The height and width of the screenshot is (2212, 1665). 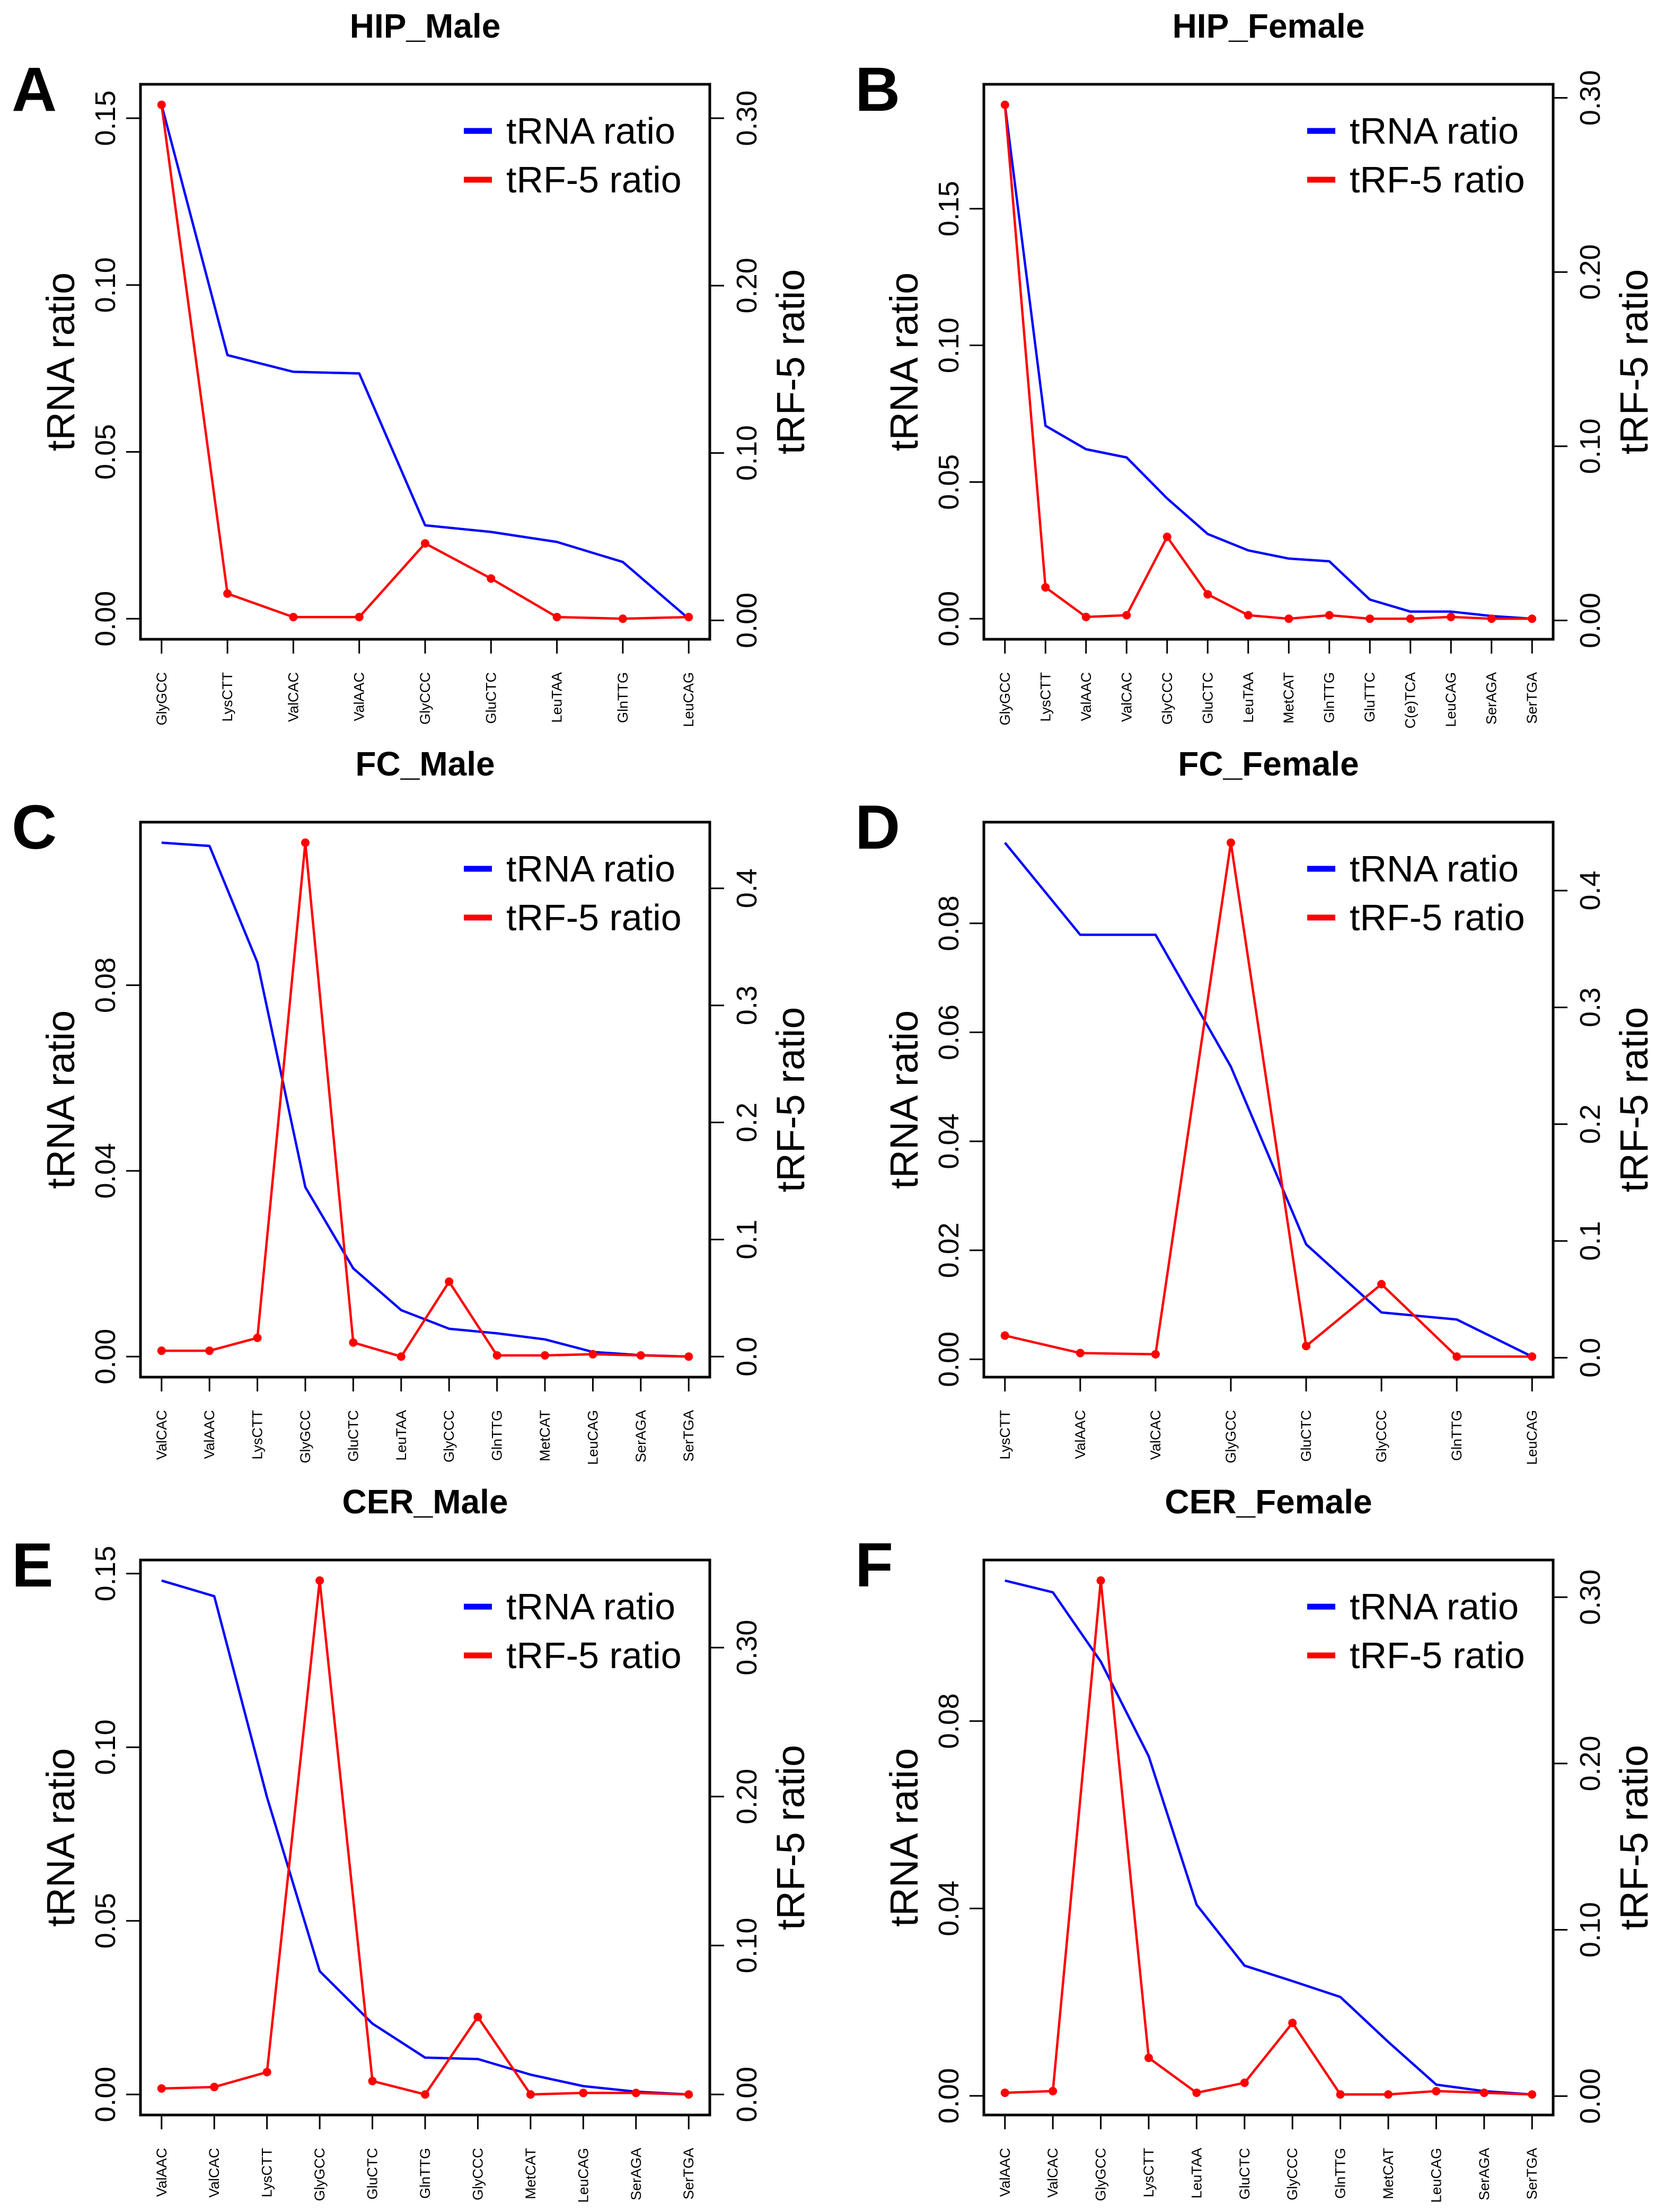 What do you see at coordinates (594, 917) in the screenshot?
I see `legend-label: tRF-5 ratio` at bounding box center [594, 917].